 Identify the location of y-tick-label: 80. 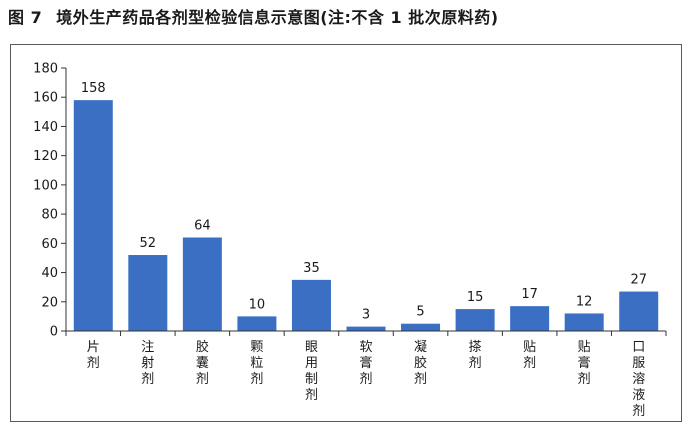
(49, 215).